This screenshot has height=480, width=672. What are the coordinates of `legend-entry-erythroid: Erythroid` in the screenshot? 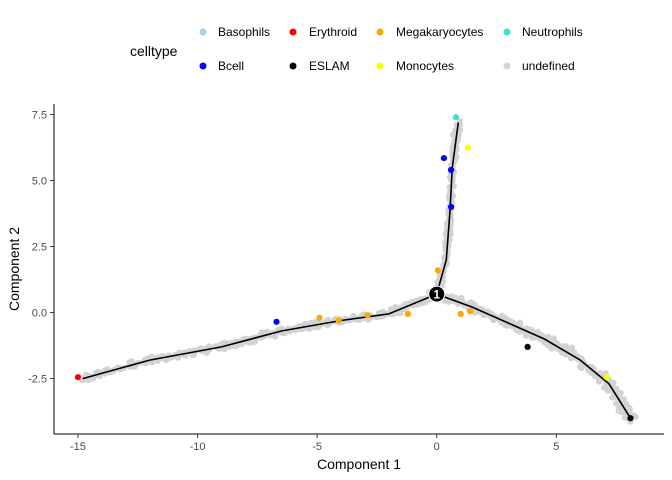 It's located at (323, 32).